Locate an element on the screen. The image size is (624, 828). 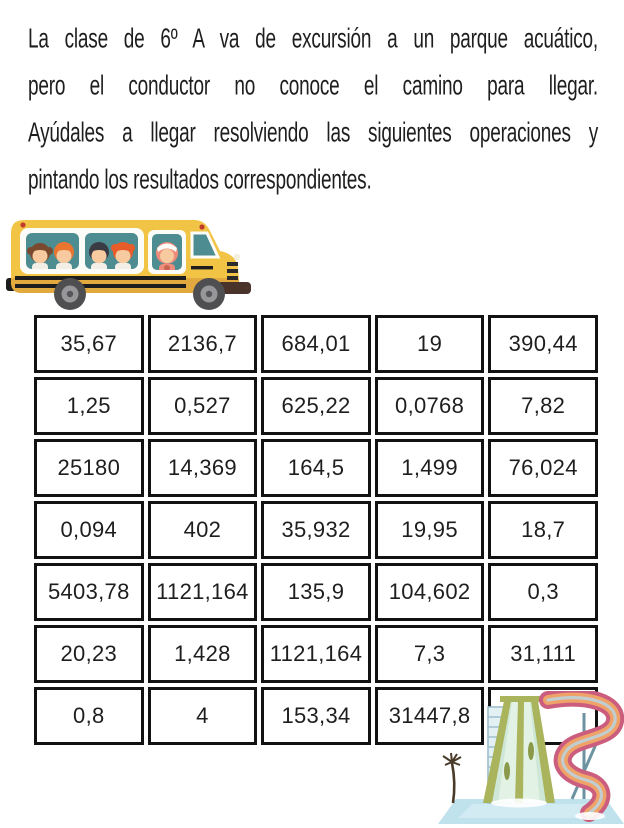
table-cell: 2136,7 is located at coordinates (202, 344).